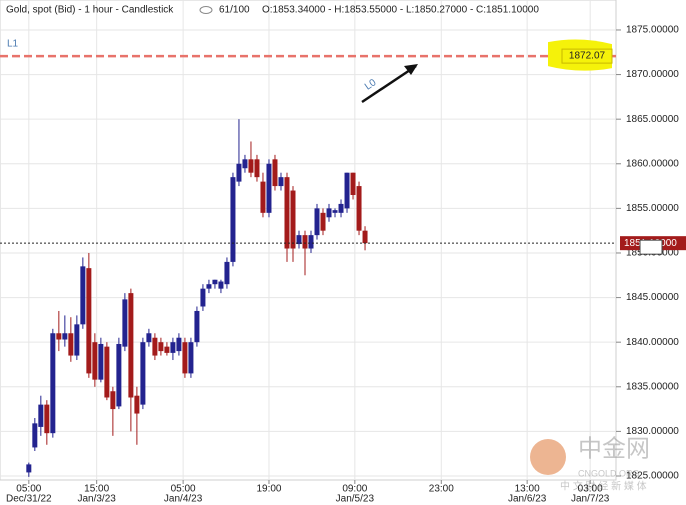 Image resolution: width=686 pixels, height=505 pixels. What do you see at coordinates (355, 499) in the screenshot?
I see `x-date-label: Jan/5/23` at bounding box center [355, 499].